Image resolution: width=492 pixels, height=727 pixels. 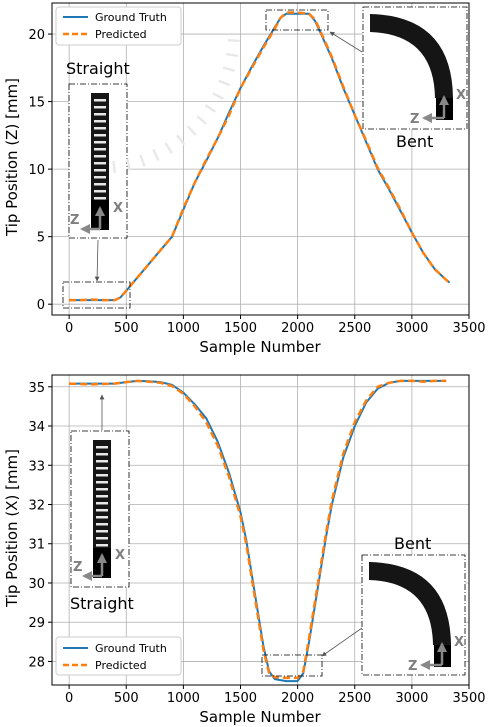 What do you see at coordinates (12, 528) in the screenshot?
I see `y-axis-label: Tip Position (X) [mm]` at bounding box center [12, 528].